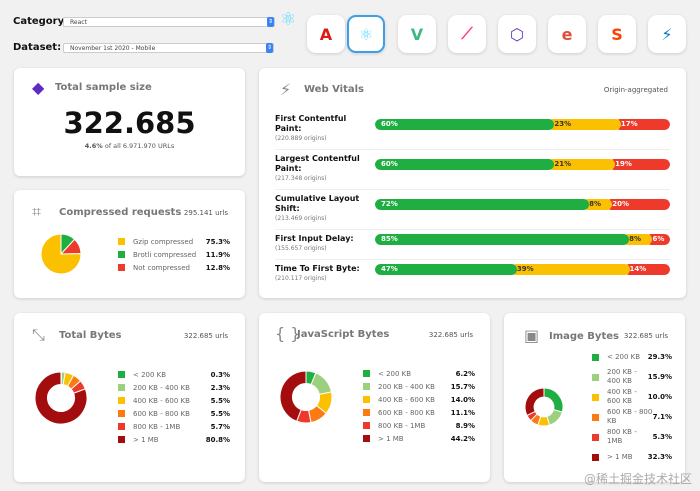 The image size is (700, 491). I want to click on poor-segment: 19%, so click(639, 164).